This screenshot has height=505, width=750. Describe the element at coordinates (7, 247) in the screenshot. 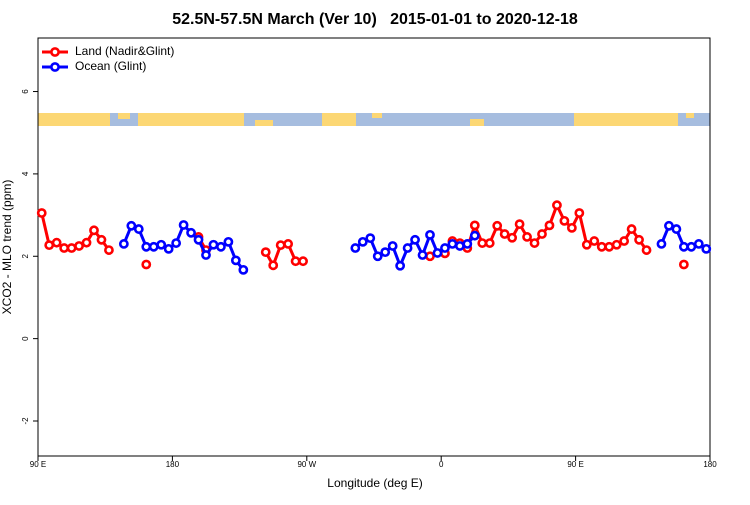

I see `y-axis-label: XCO2 - MLO trend (ppm)` at that location.